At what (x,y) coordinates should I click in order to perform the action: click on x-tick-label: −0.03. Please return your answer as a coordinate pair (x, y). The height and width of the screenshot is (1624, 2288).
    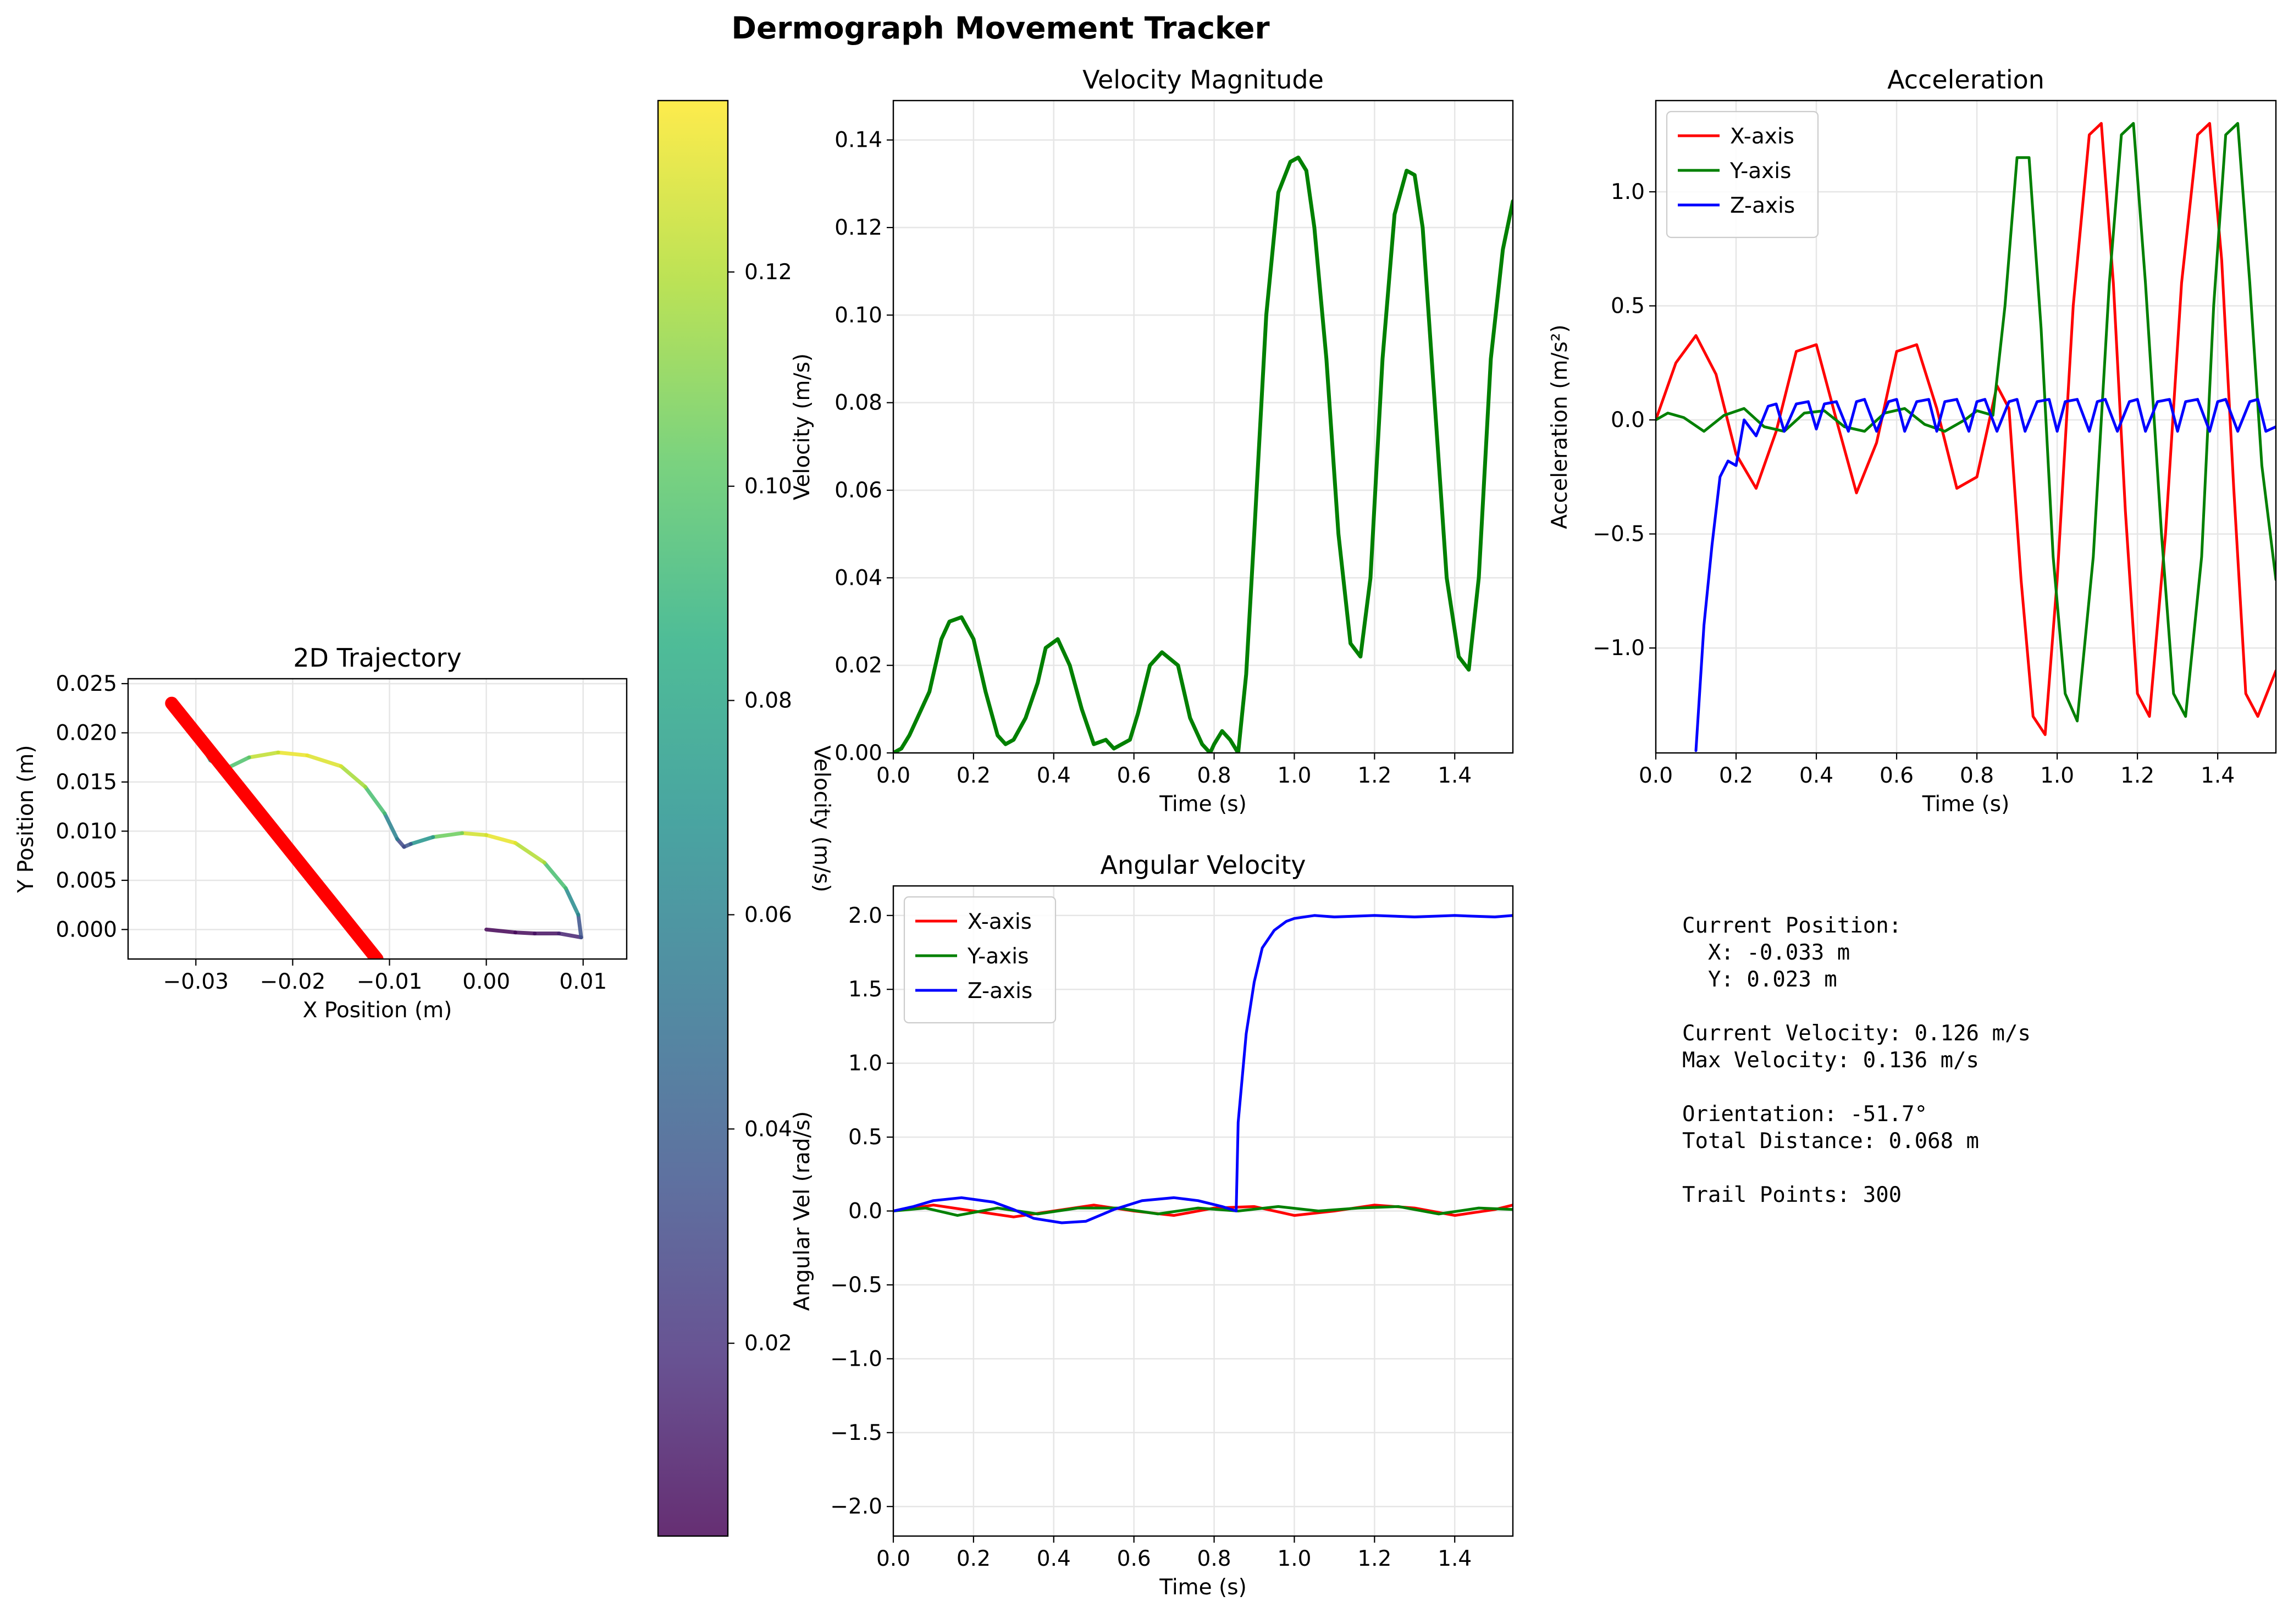
    Looking at the image, I should click on (196, 981).